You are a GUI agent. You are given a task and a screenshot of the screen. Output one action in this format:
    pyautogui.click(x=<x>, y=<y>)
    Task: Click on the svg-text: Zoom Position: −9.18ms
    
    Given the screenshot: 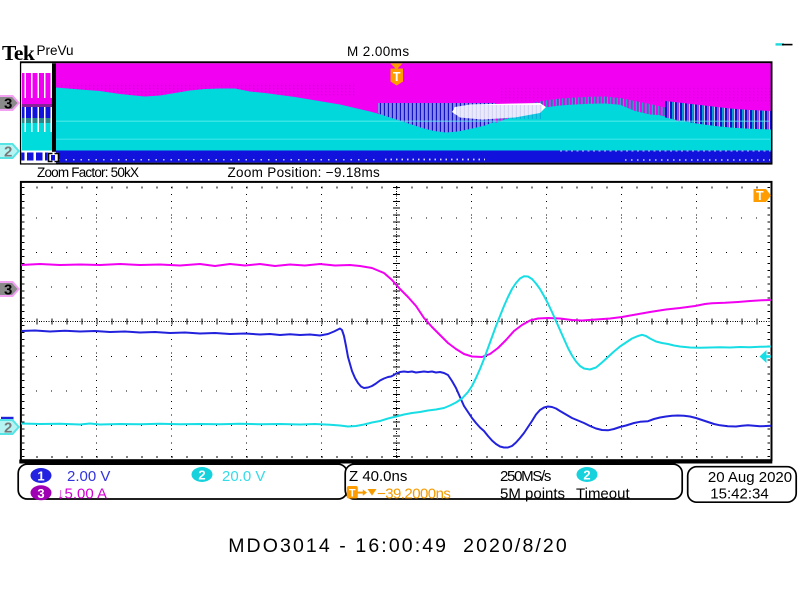 What is the action you would take?
    pyautogui.click(x=304, y=172)
    